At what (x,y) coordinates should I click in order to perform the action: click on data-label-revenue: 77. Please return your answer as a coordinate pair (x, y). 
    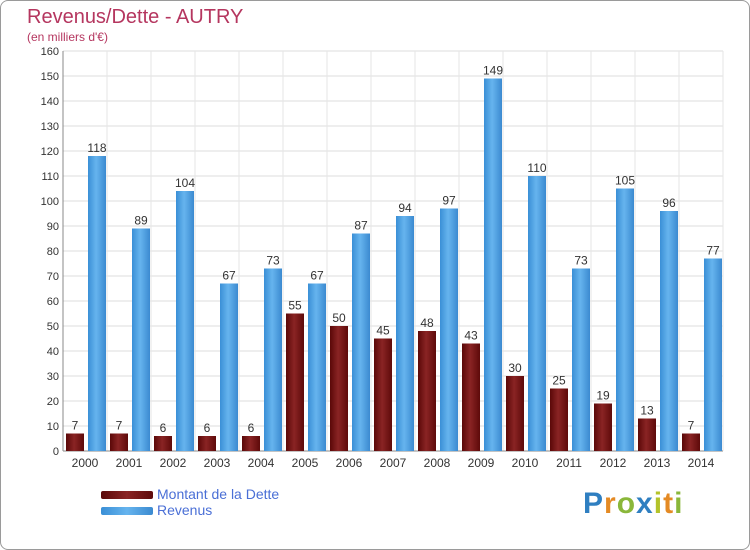
    Looking at the image, I should click on (713, 251).